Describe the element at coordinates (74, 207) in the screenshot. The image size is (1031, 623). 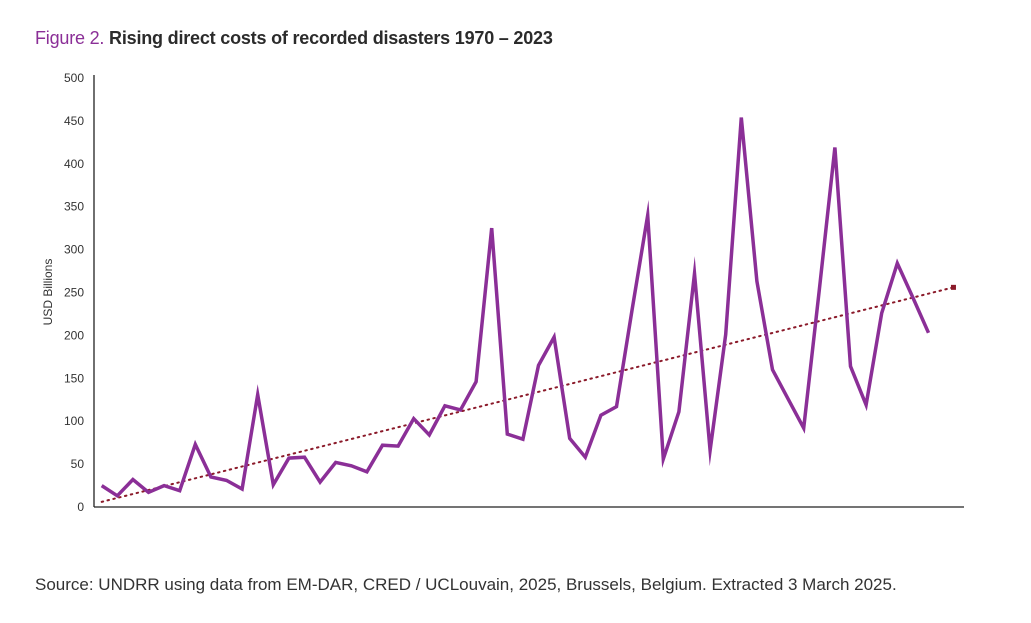
I see `y-tick-label: 350` at that location.